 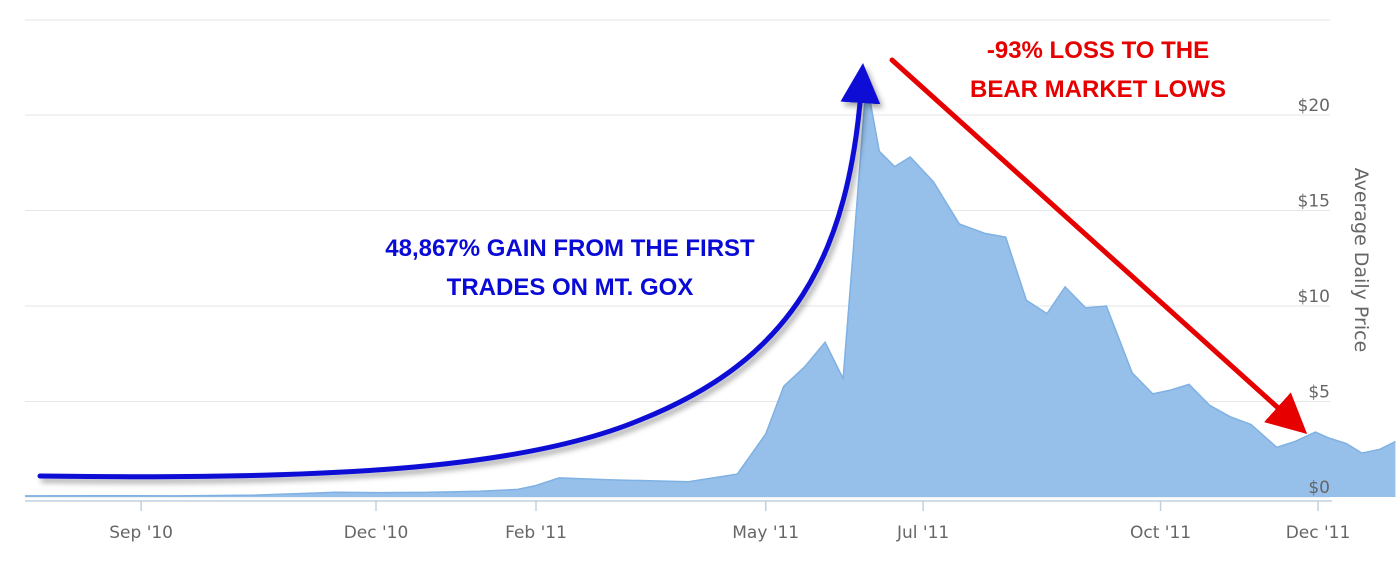 What do you see at coordinates (922, 533) in the screenshot?
I see `x-tick-label: Jul '11` at bounding box center [922, 533].